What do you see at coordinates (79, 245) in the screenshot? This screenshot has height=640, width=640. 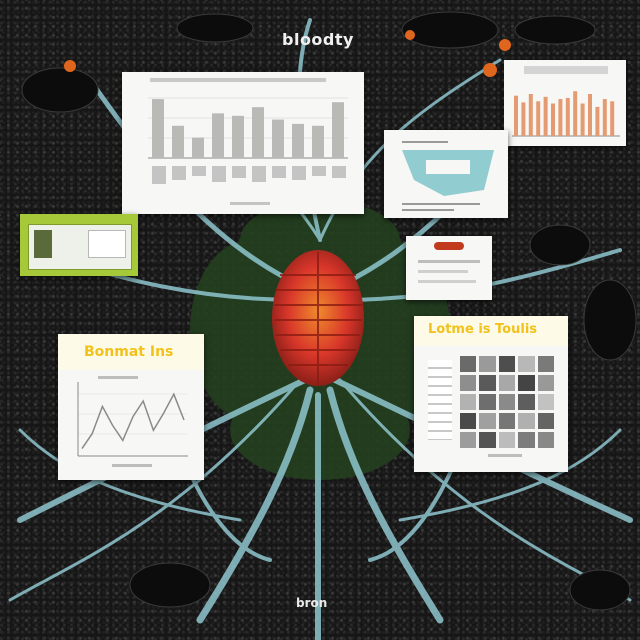 I see `device-panel` at bounding box center [79, 245].